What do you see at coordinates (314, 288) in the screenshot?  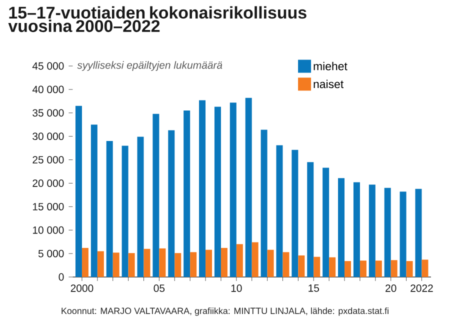 I see `x-tick-label: 15` at bounding box center [314, 288].